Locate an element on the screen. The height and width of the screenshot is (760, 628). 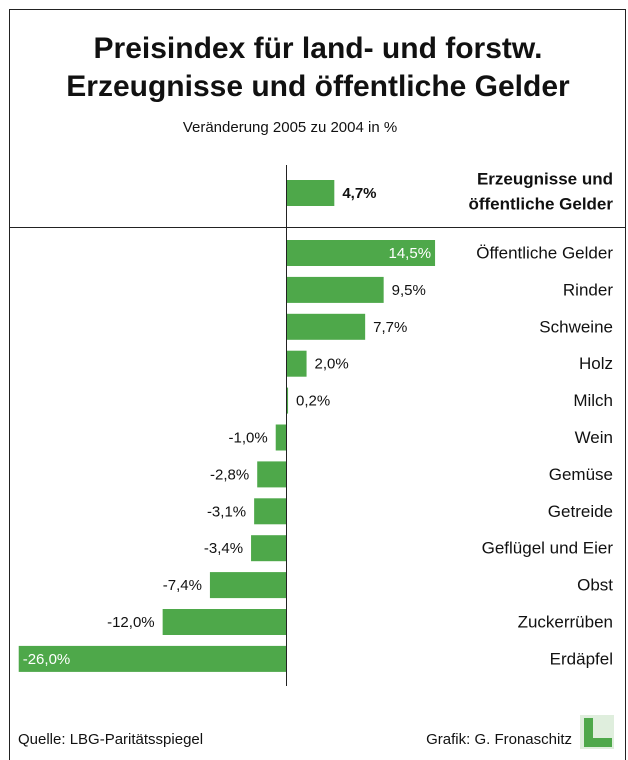
category-label: Öffentliche Gelder is located at coordinates (544, 252).